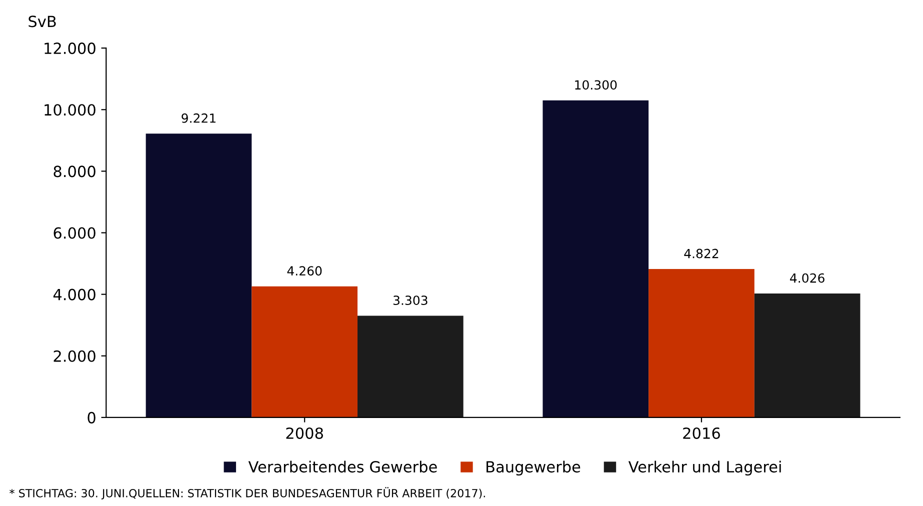 The height and width of the screenshot is (506, 923). I want to click on data-label: 4.026, so click(807, 278).